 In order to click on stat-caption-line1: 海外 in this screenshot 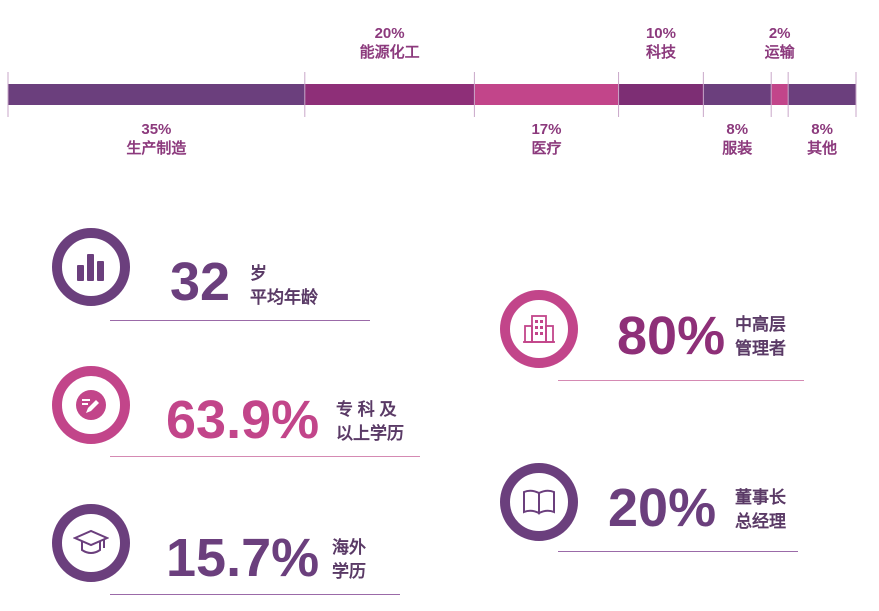, I will do `click(349, 547)`.